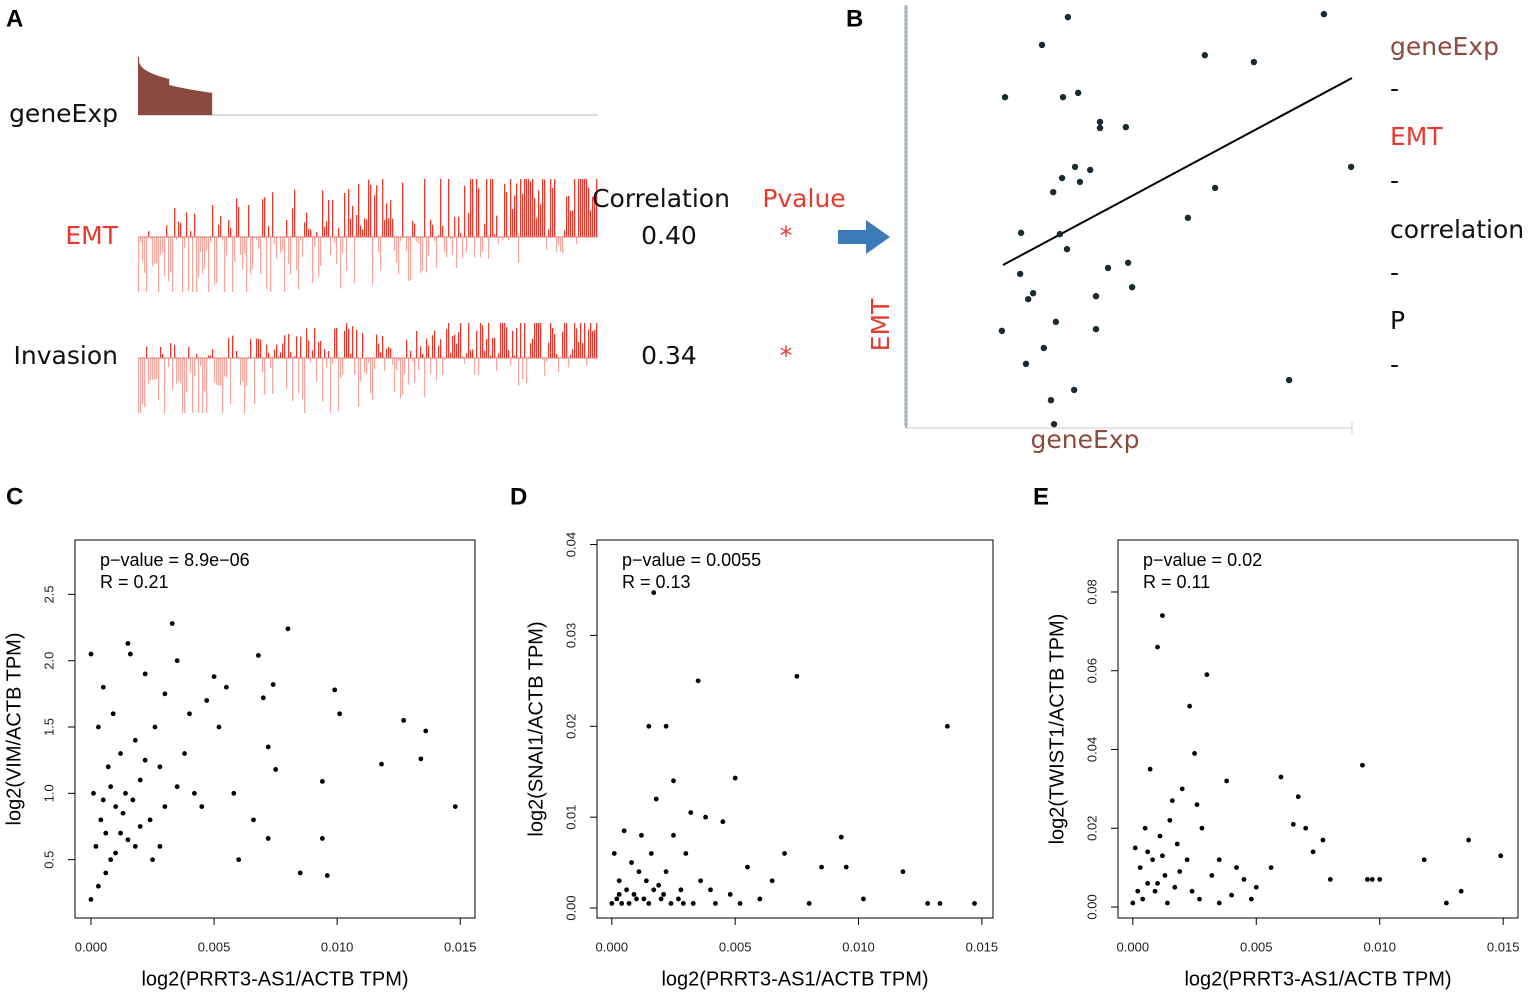 This screenshot has width=1535, height=997. What do you see at coordinates (460, 946) in the screenshot?
I see `x-tick-label: 0.015` at bounding box center [460, 946].